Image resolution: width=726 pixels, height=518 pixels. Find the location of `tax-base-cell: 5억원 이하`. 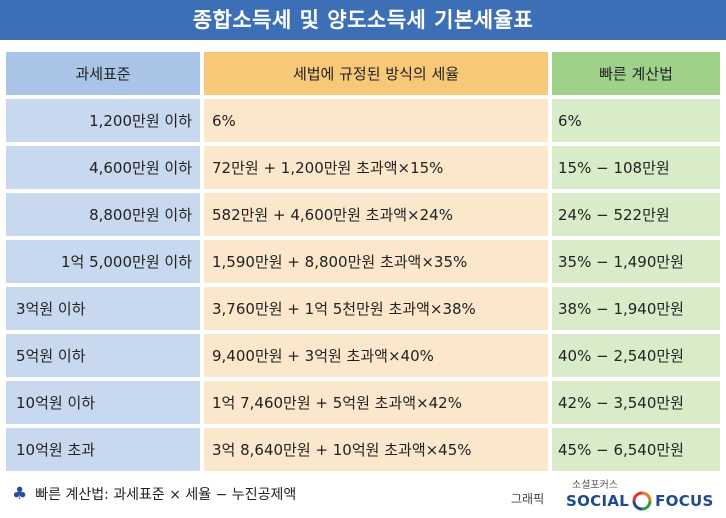

tax-base-cell: 5억원 이하 is located at coordinates (103, 355).